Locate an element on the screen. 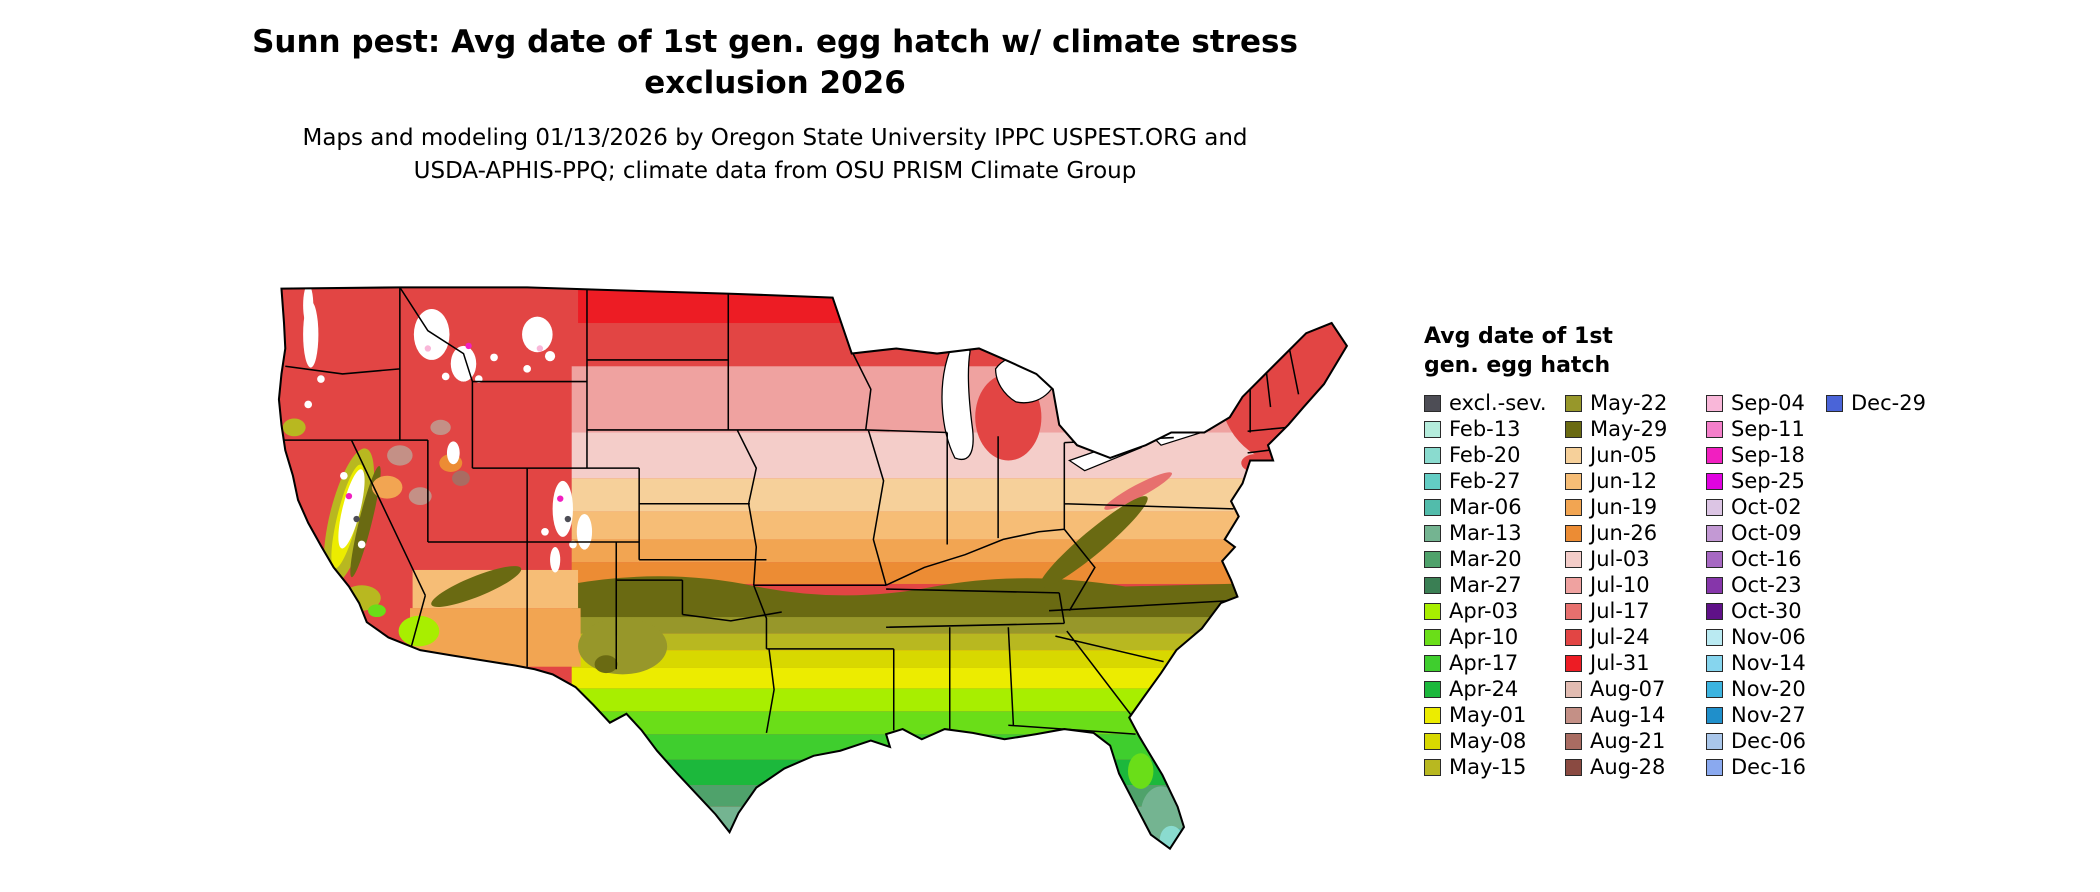 This screenshot has width=2100, height=892. legend-label: Apr-10 is located at coordinates (1484, 637).